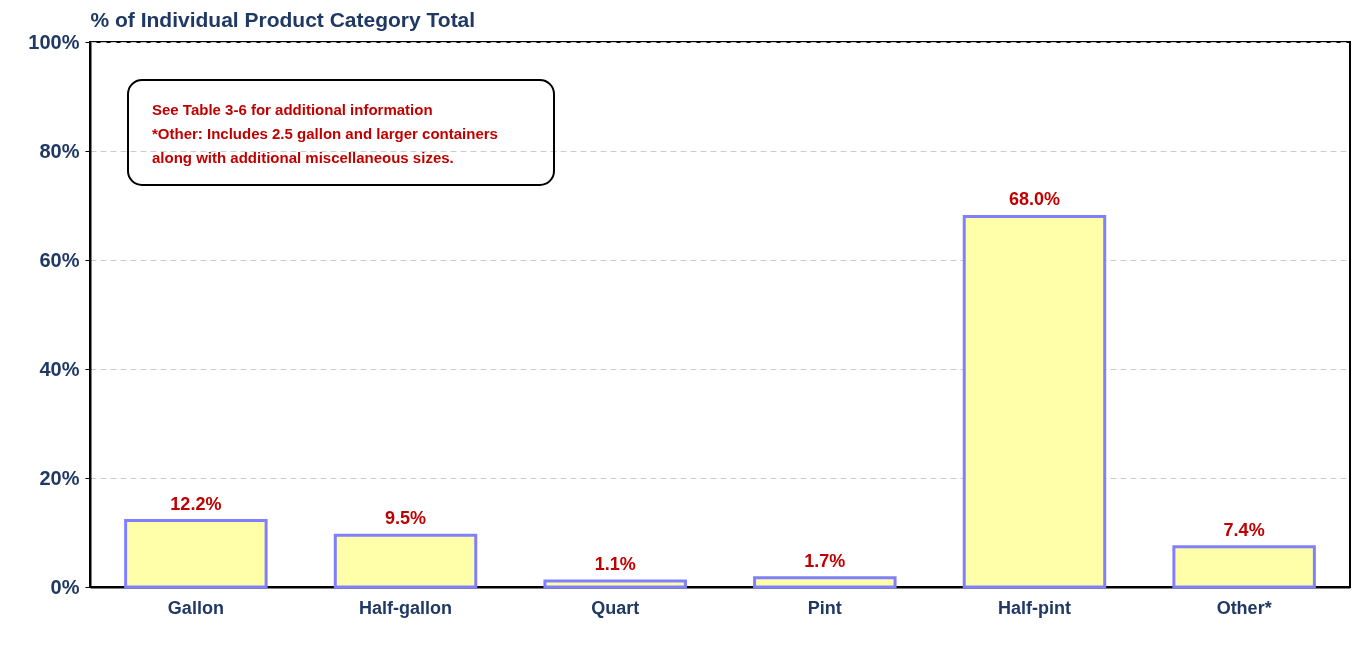 Image resolution: width=1366 pixels, height=645 pixels. I want to click on data-label: 1.1%, so click(615, 564).